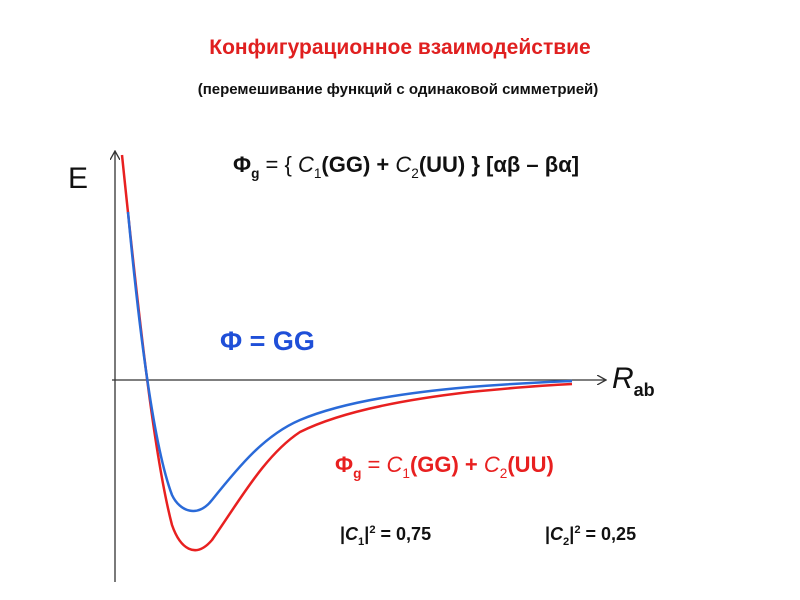  Describe the element at coordinates (623, 378) in the screenshot. I see `x-axis-symbol: R` at that location.